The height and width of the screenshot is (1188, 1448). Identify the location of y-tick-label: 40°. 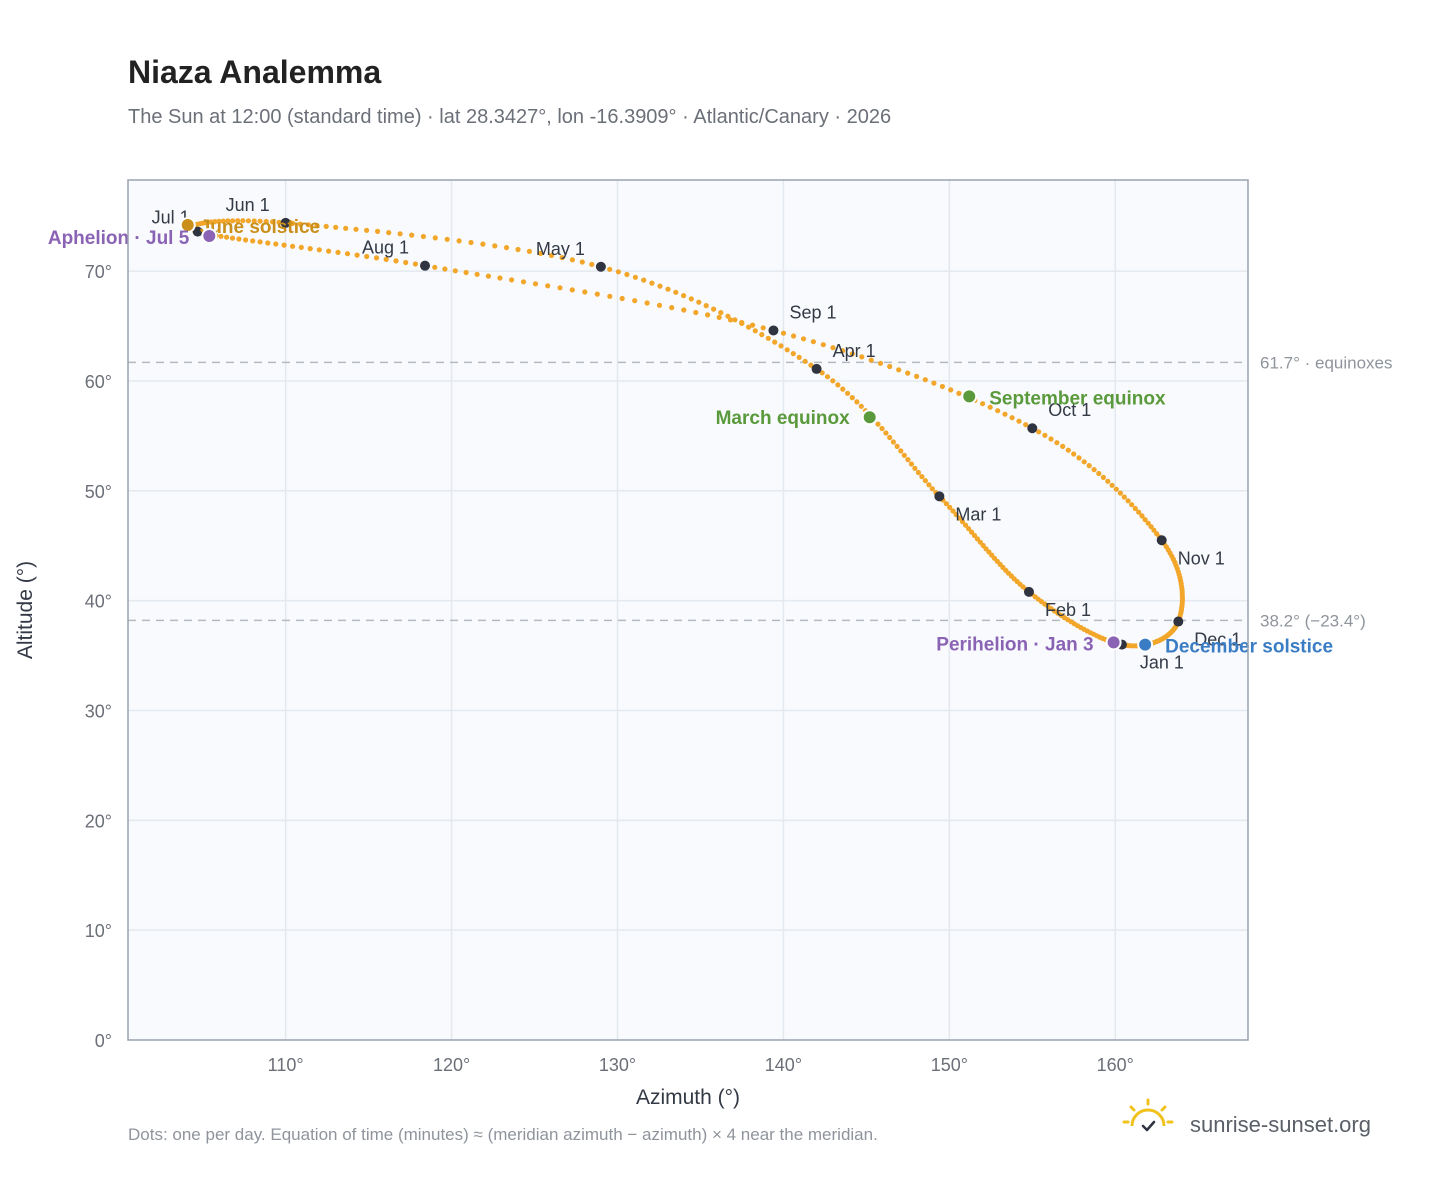
(98, 602).